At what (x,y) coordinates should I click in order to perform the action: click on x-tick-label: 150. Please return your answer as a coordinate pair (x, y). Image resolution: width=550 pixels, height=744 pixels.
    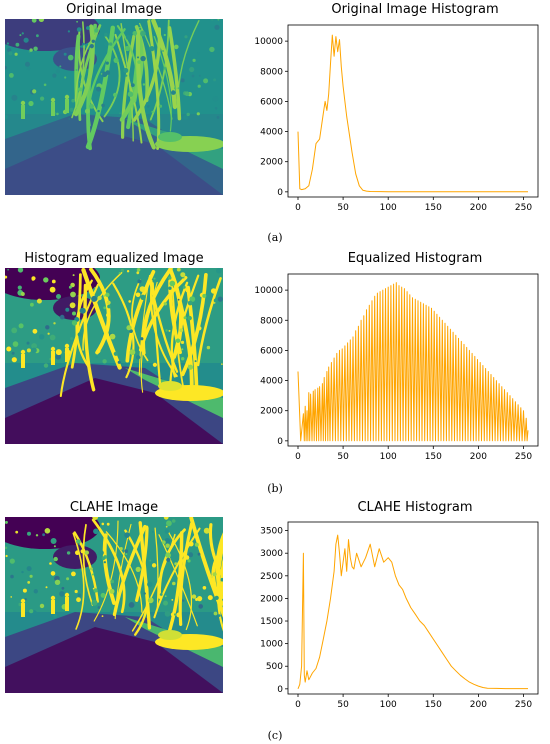
    Looking at the image, I should click on (433, 457).